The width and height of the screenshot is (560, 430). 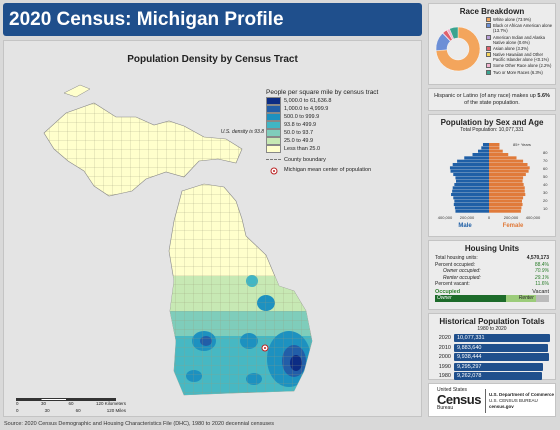 What do you see at coordinates (445, 217) in the screenshot?
I see `pyramid-x-tick: 400,000` at bounding box center [445, 217].